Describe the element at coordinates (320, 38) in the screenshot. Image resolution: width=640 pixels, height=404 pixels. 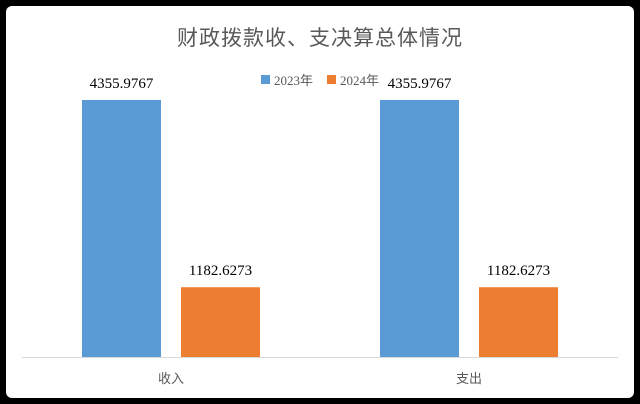
I see `chart-title: 财政拨款收、支决算总体情况` at that location.